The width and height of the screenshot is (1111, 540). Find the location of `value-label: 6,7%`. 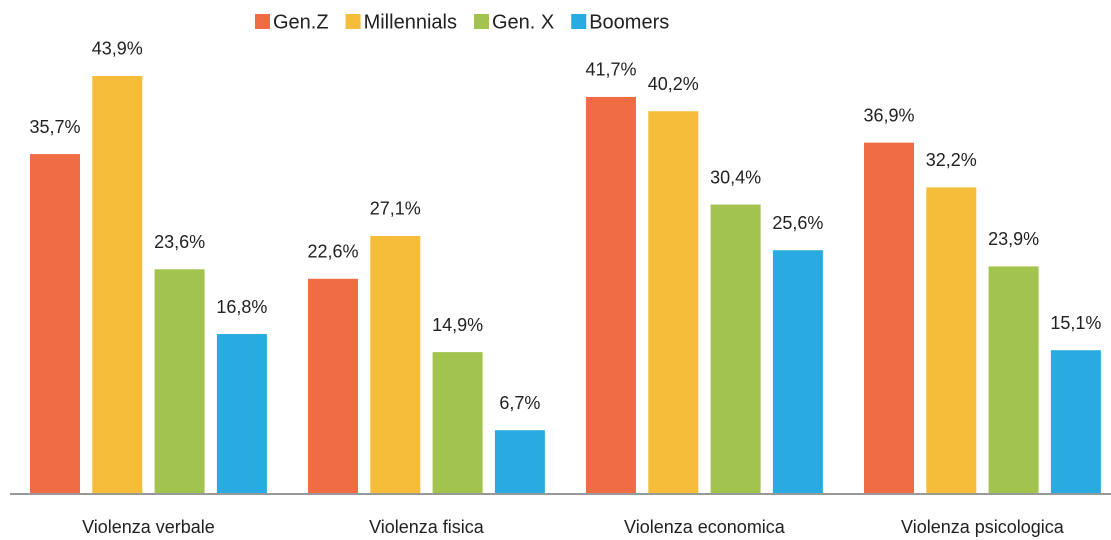

value-label: 6,7% is located at coordinates (519, 403).